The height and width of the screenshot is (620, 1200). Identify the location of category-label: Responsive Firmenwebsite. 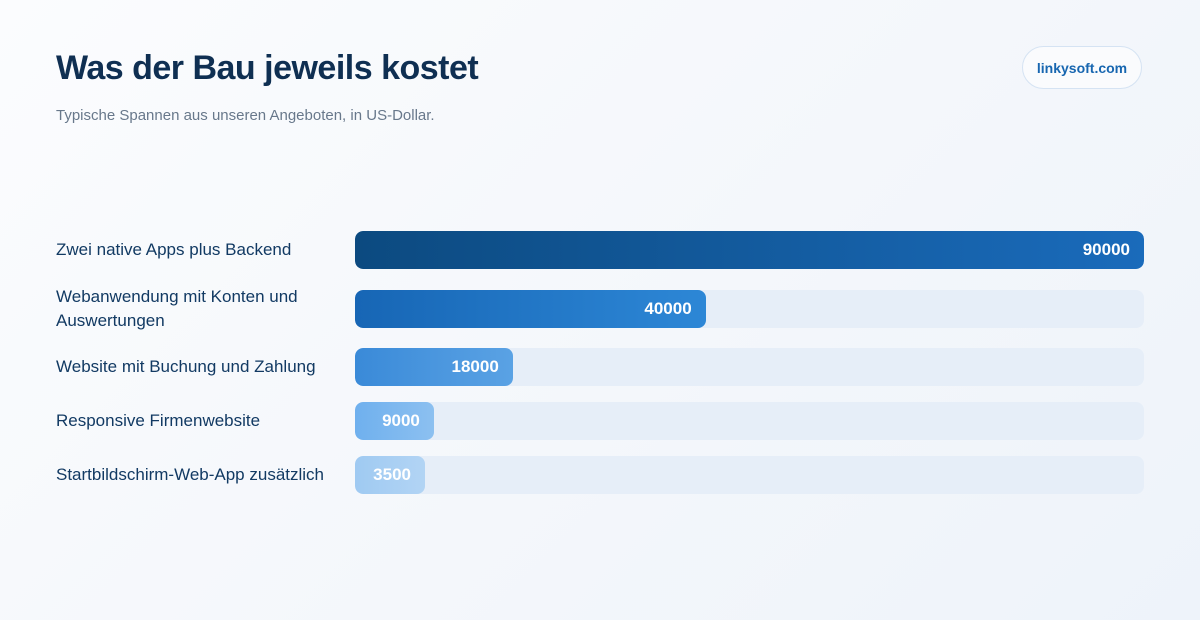
(158, 420).